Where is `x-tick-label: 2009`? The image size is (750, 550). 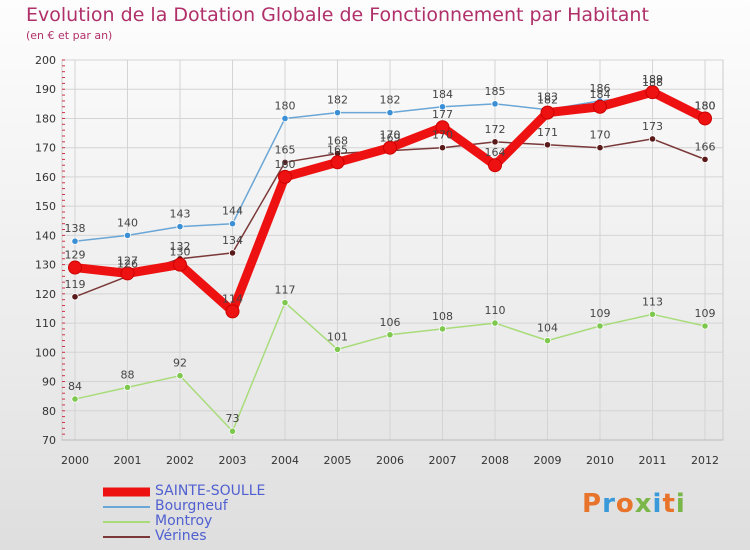 x-tick-label: 2009 is located at coordinates (548, 460).